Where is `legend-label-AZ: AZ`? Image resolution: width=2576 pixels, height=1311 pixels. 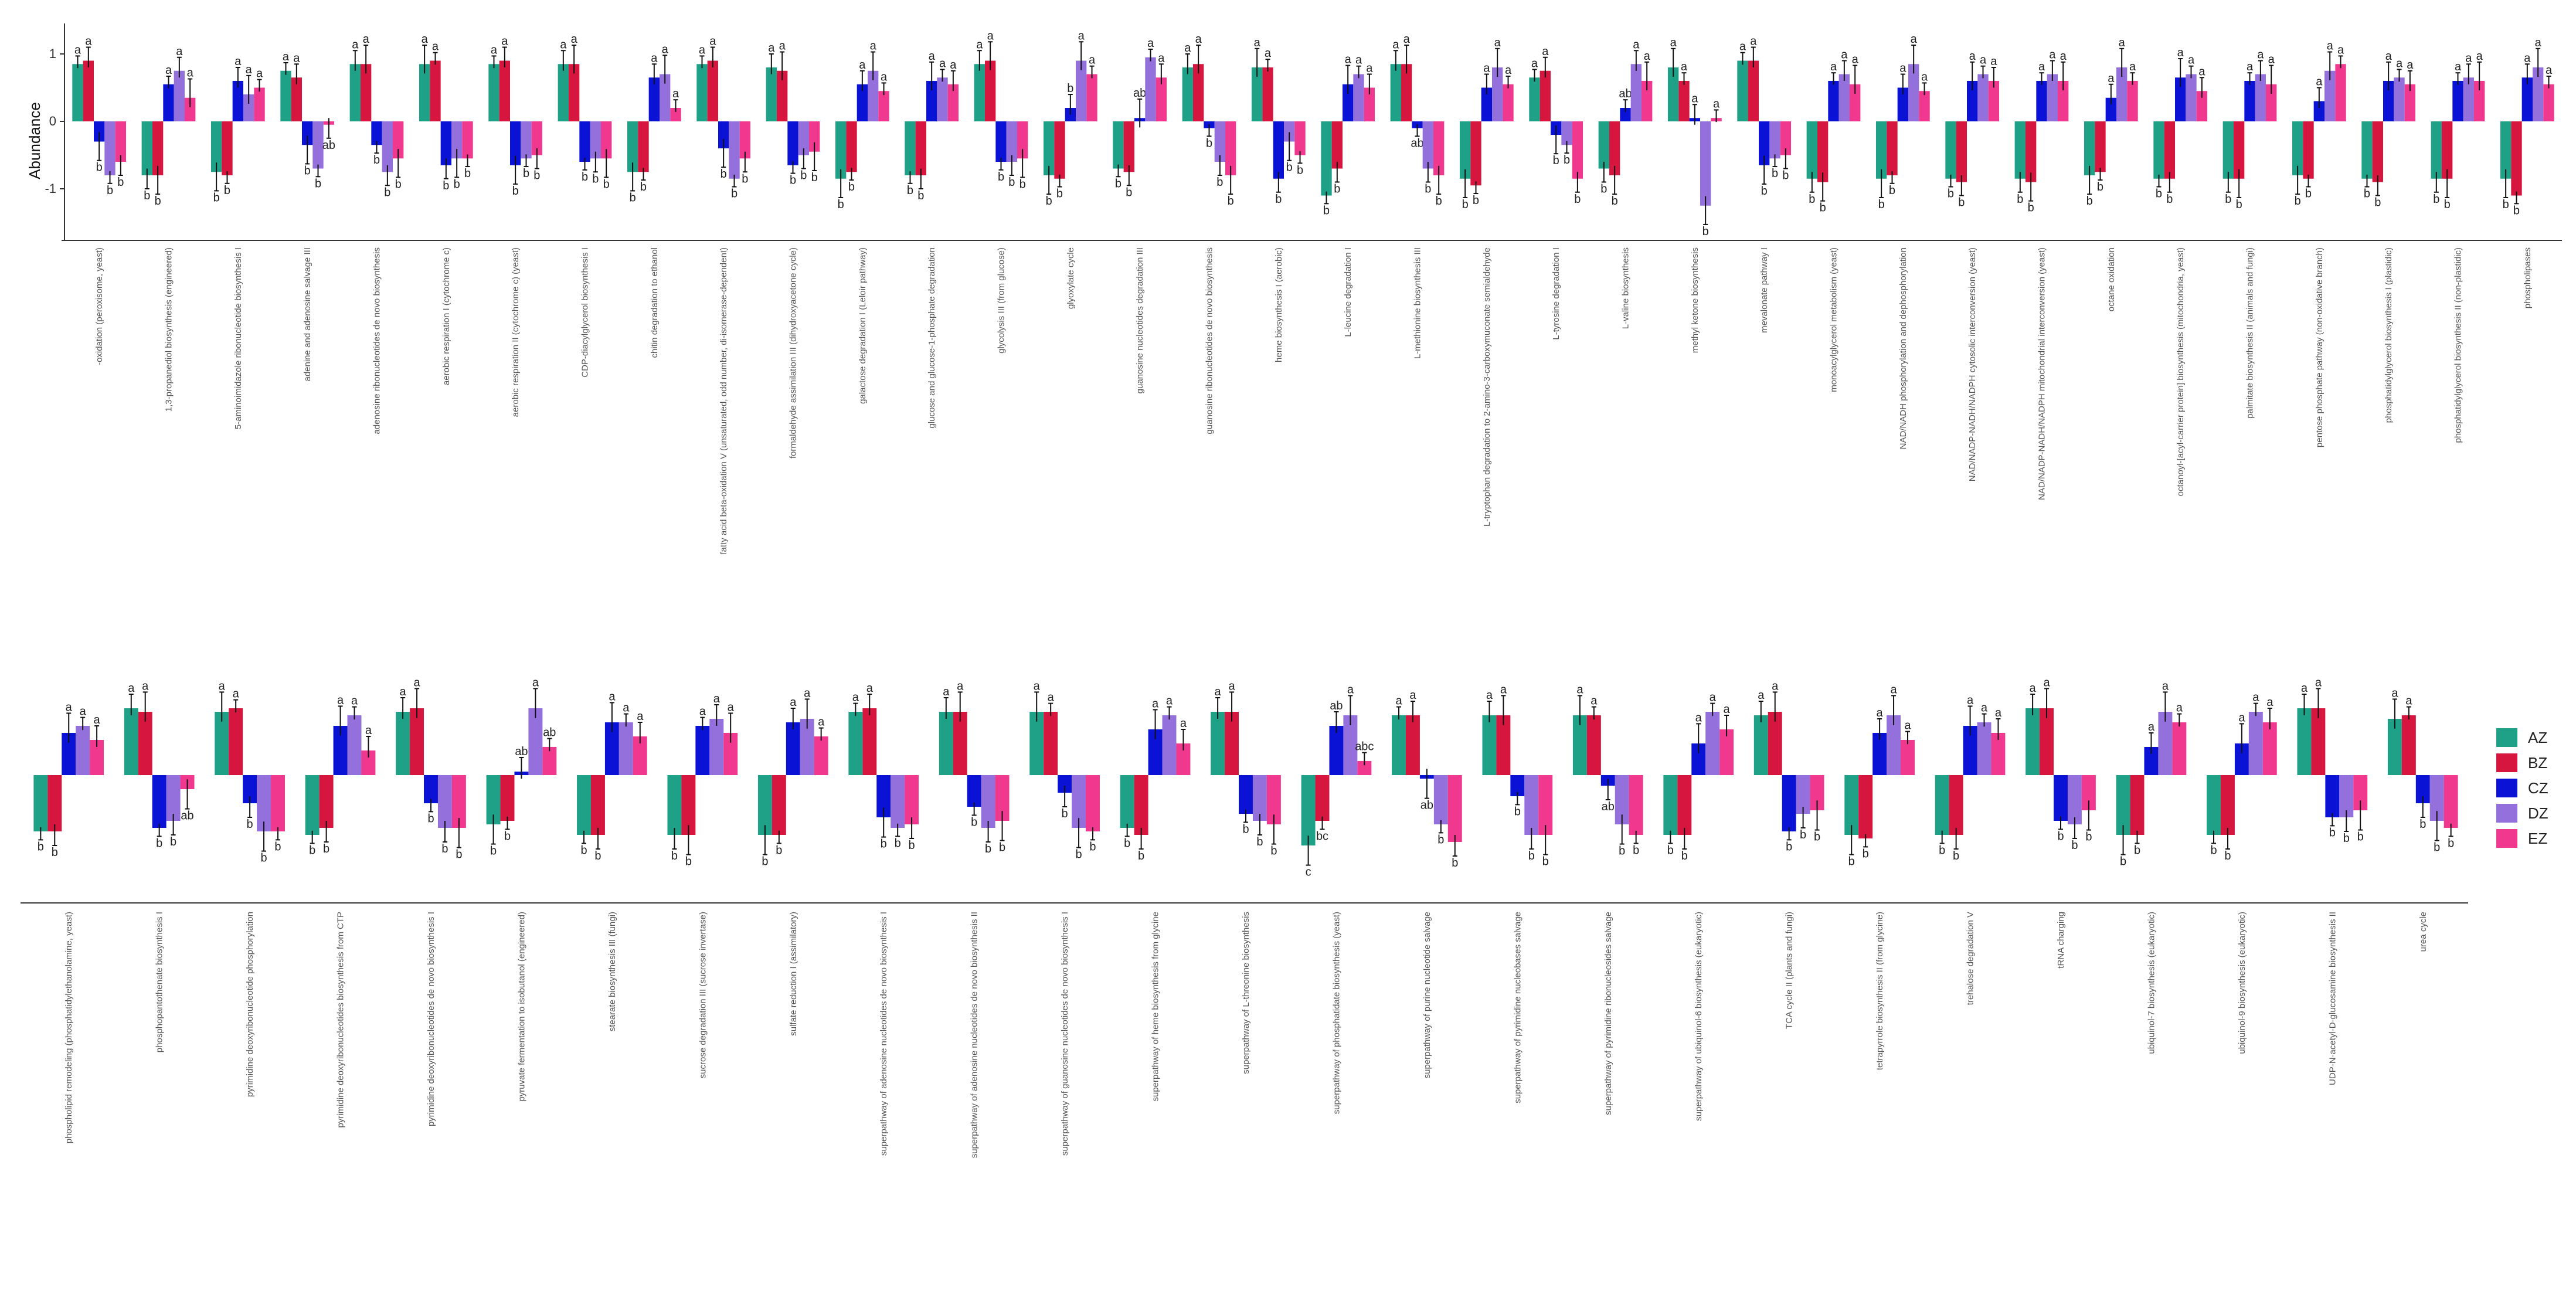
legend-label-AZ: AZ is located at coordinates (2537, 737).